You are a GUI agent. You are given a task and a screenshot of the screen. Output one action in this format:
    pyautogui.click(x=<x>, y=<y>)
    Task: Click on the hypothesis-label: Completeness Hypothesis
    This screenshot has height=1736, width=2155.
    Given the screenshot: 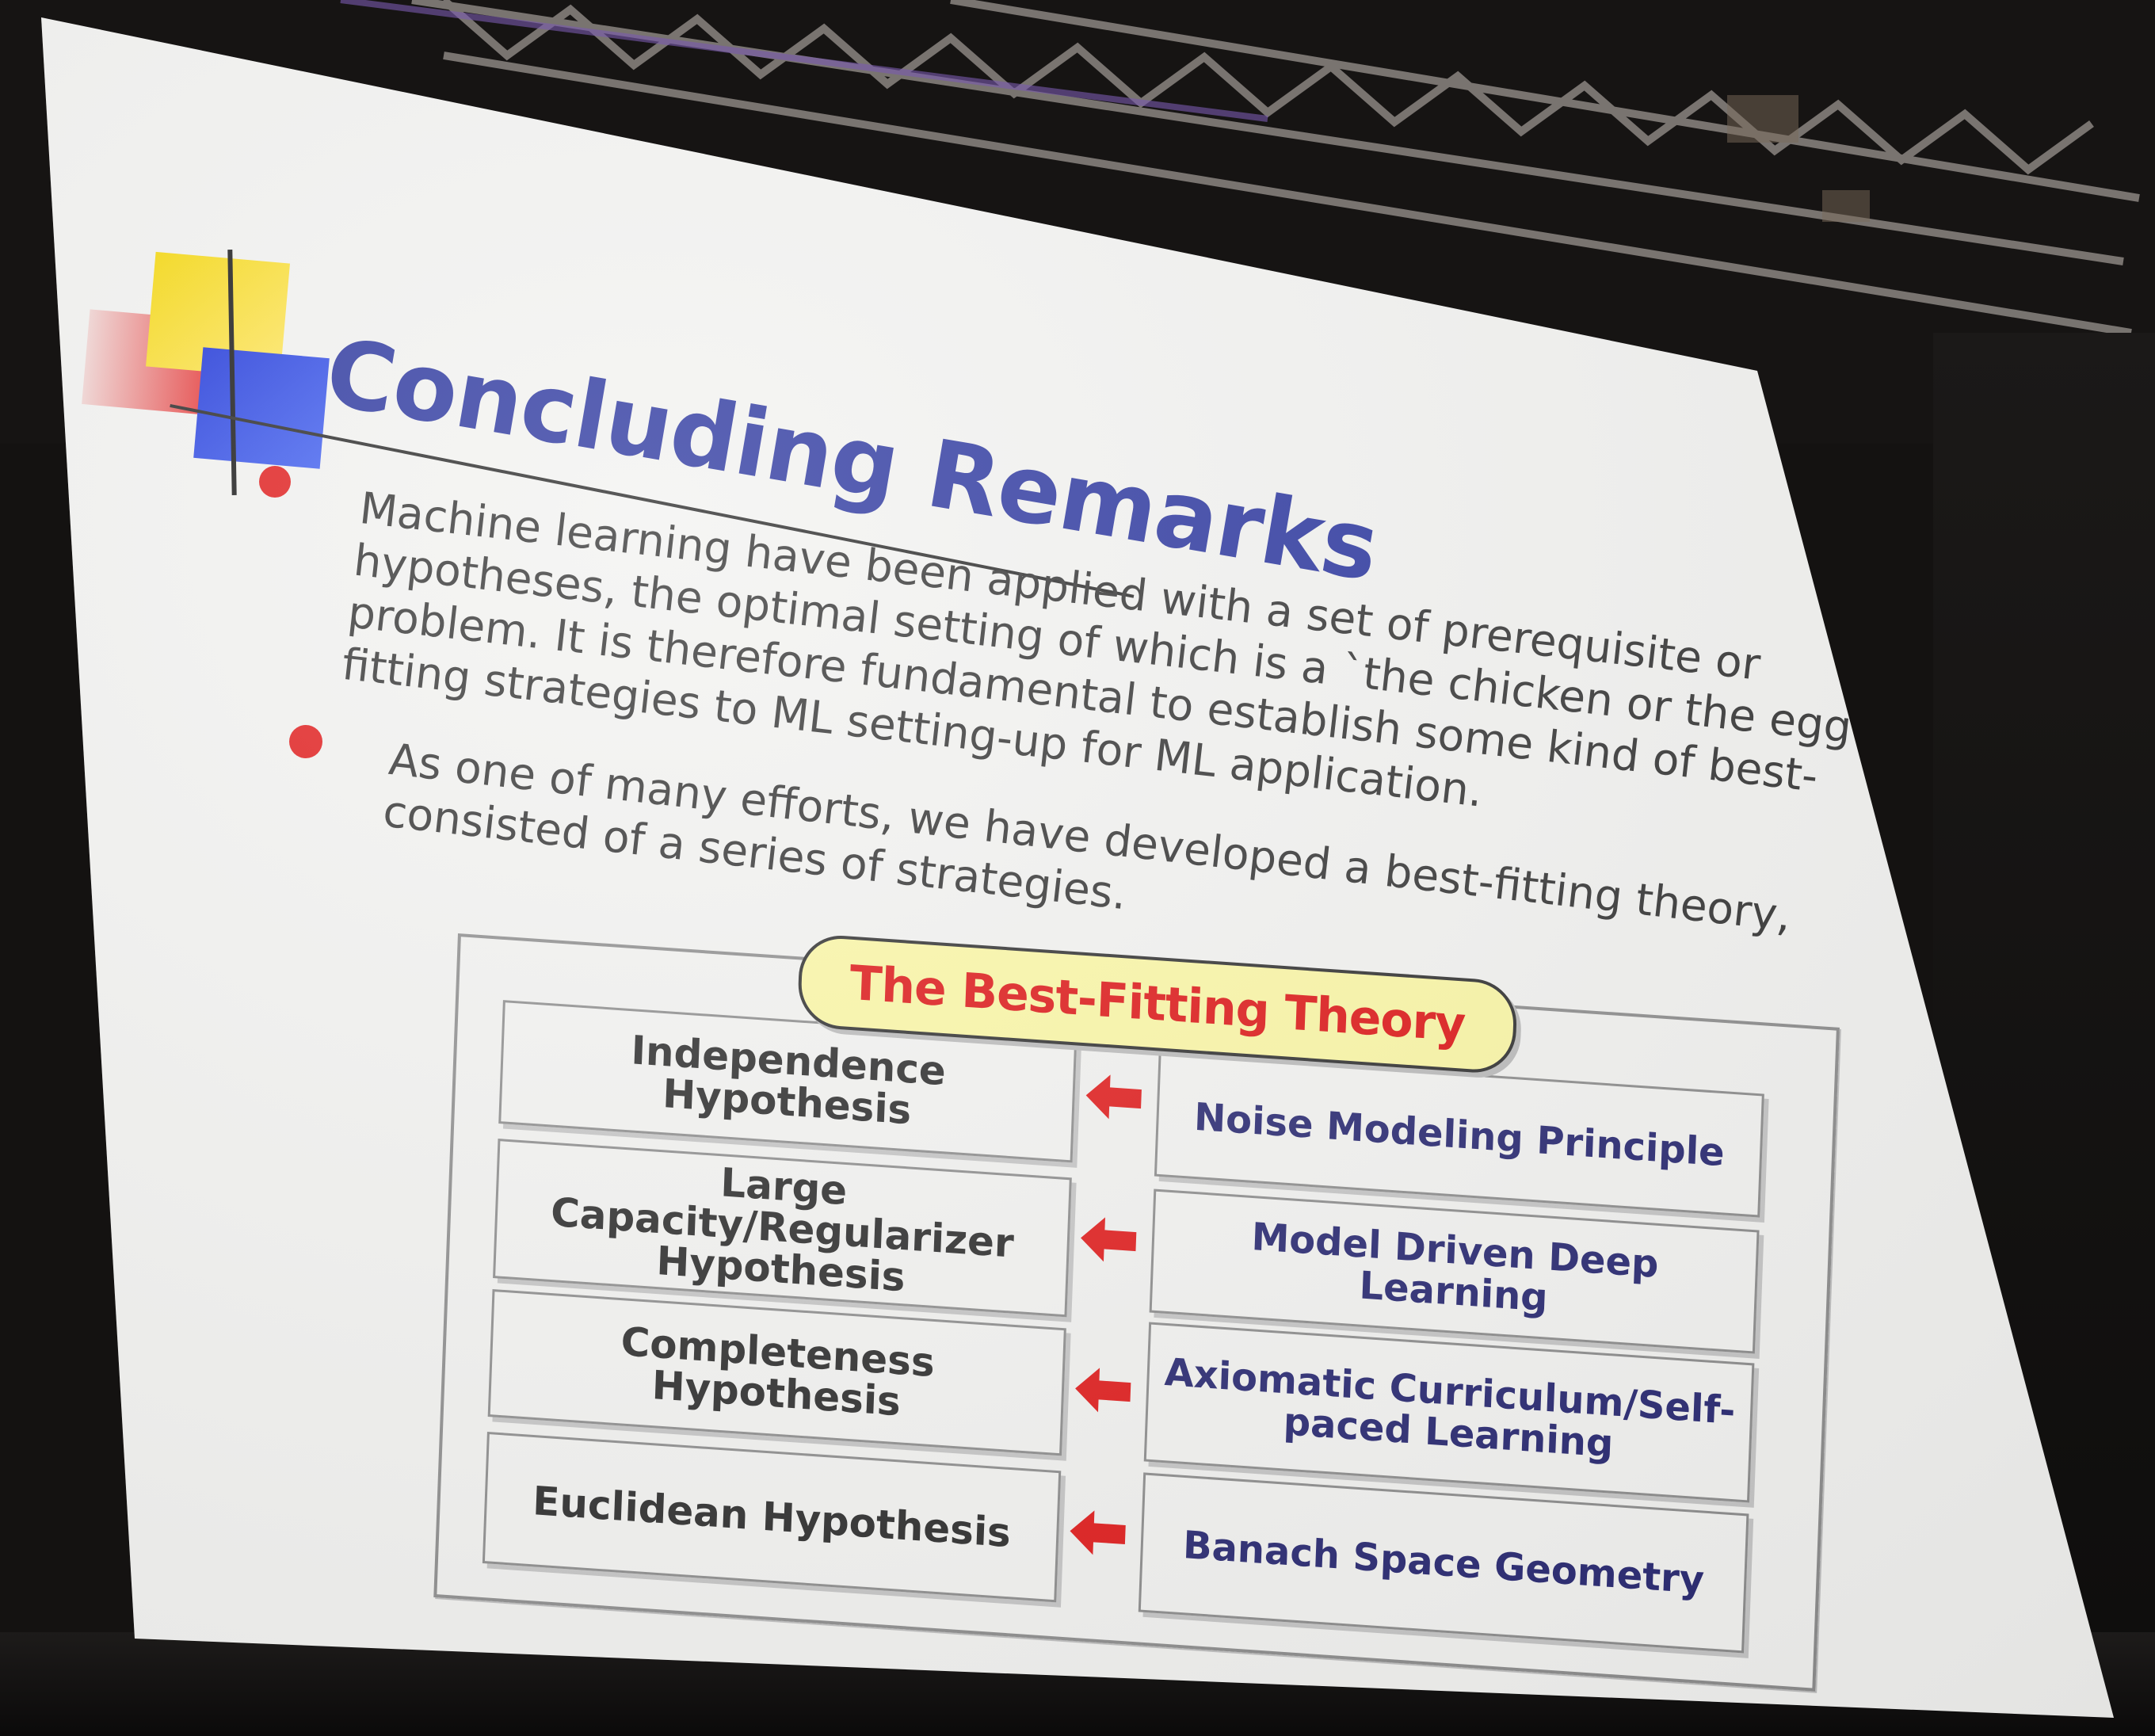 What is the action you would take?
    pyautogui.click(x=778, y=1371)
    